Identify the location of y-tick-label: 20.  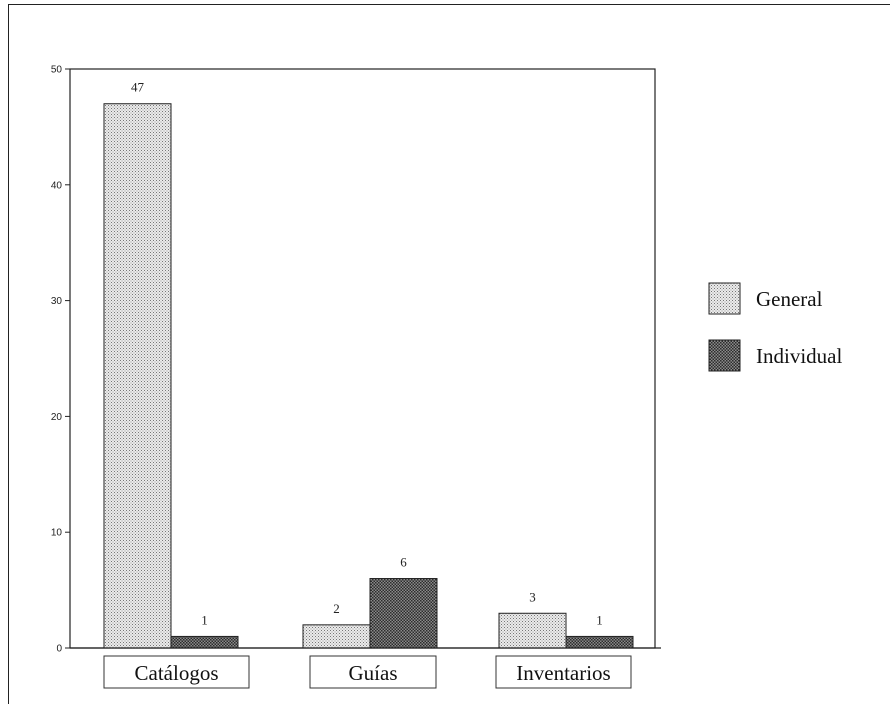
(57, 417).